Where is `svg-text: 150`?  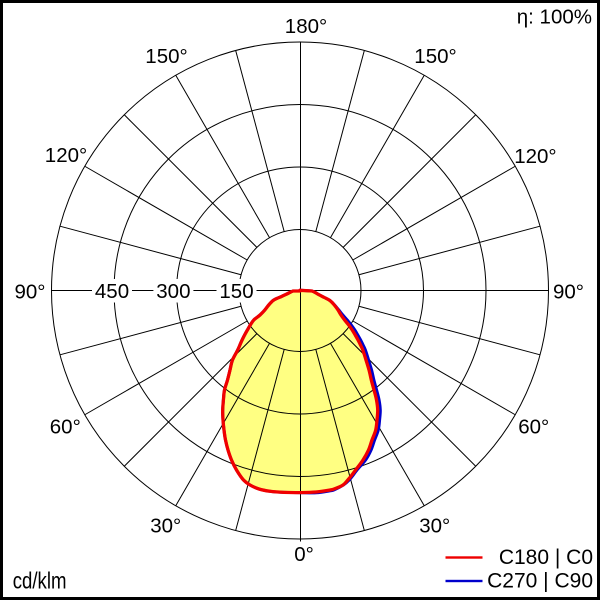
svg-text: 150 is located at coordinates (236, 291).